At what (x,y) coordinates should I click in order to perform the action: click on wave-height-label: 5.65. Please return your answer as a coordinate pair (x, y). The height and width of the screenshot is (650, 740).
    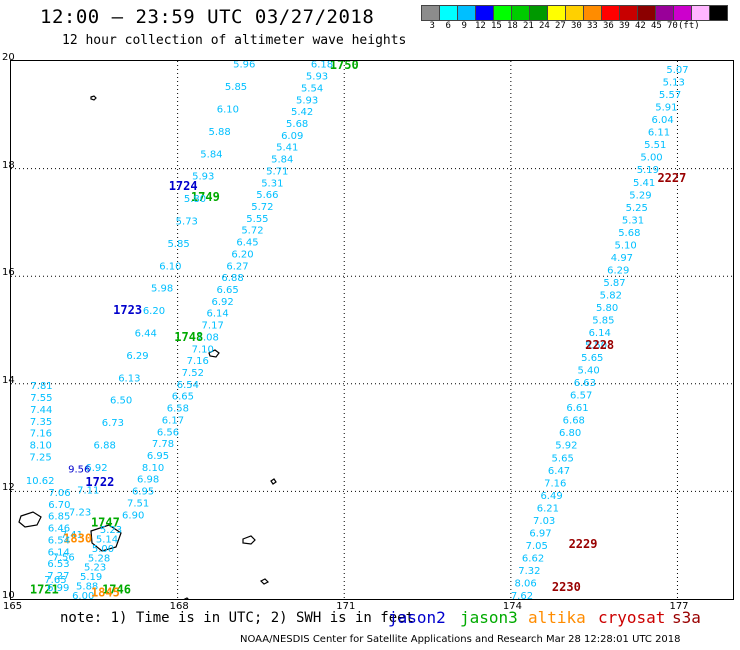
    Looking at the image, I should click on (563, 458).